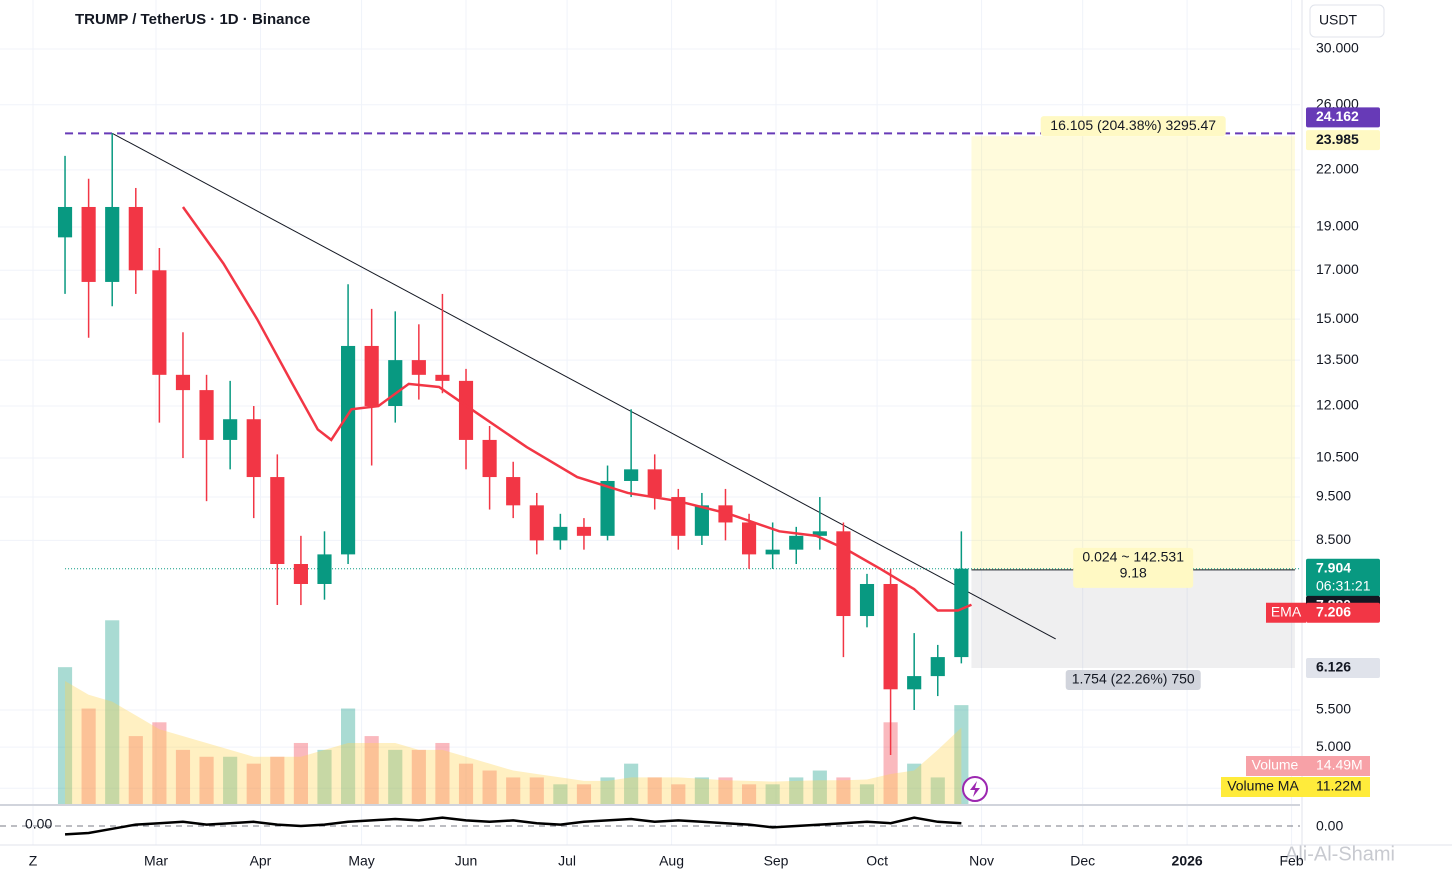 The image size is (1452, 879). Describe the element at coordinates (1339, 765) in the screenshot. I see `volume-badge-value: 14.49M` at that location.